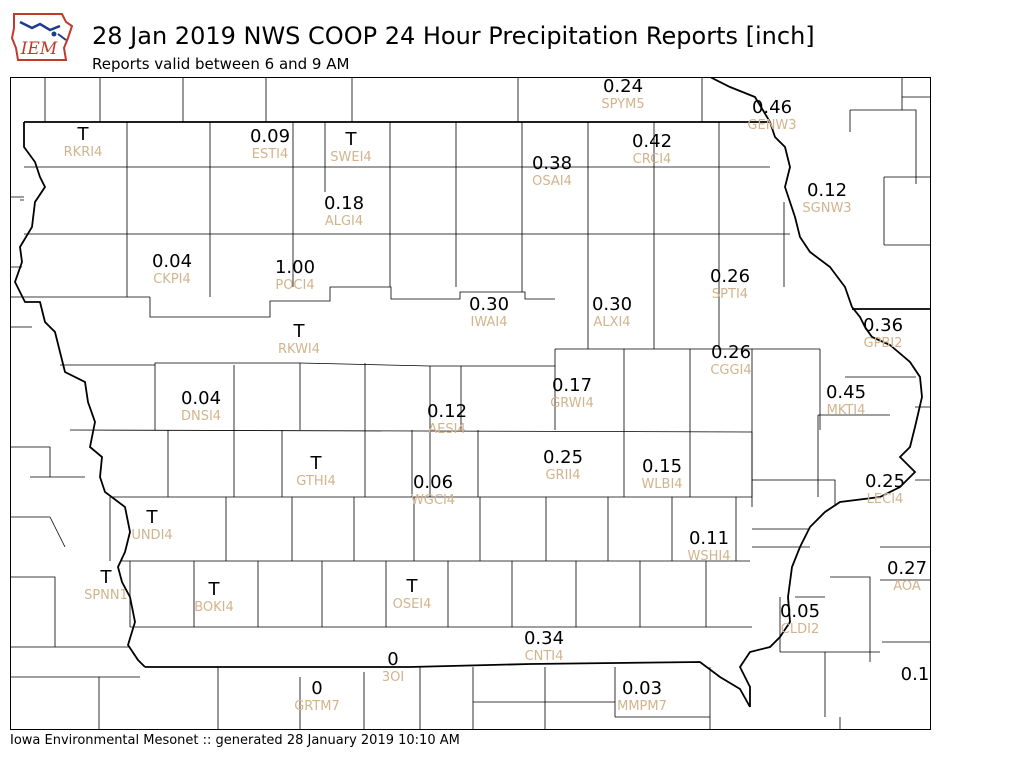  I want to click on precip-value: 0.34, so click(544, 638).